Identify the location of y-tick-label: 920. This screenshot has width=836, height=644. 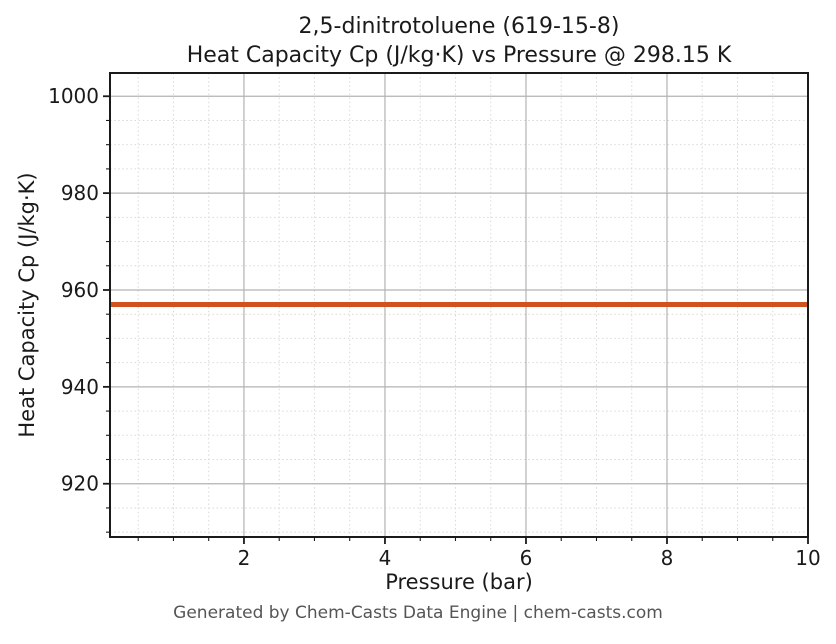
(80, 484).